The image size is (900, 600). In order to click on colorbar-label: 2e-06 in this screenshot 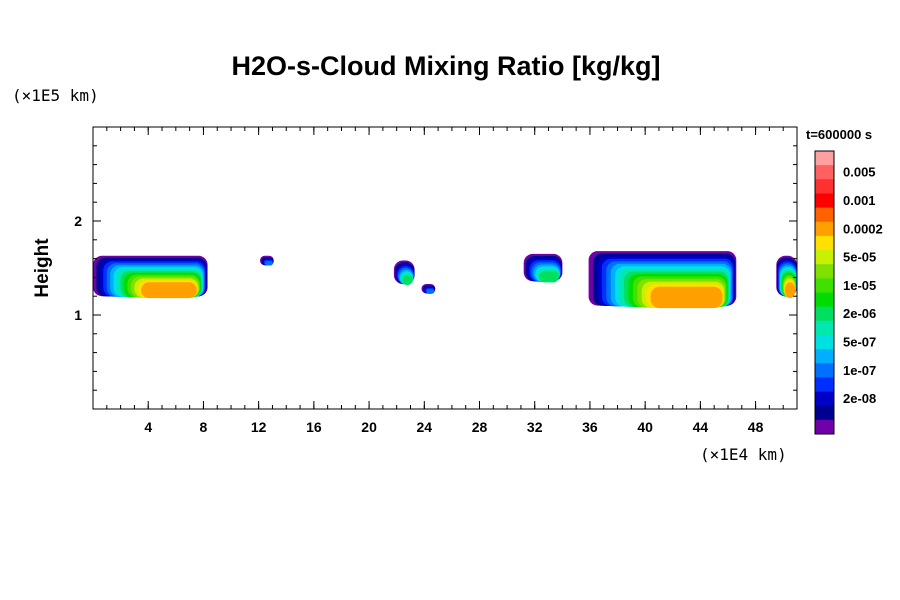, I will do `click(859, 313)`.